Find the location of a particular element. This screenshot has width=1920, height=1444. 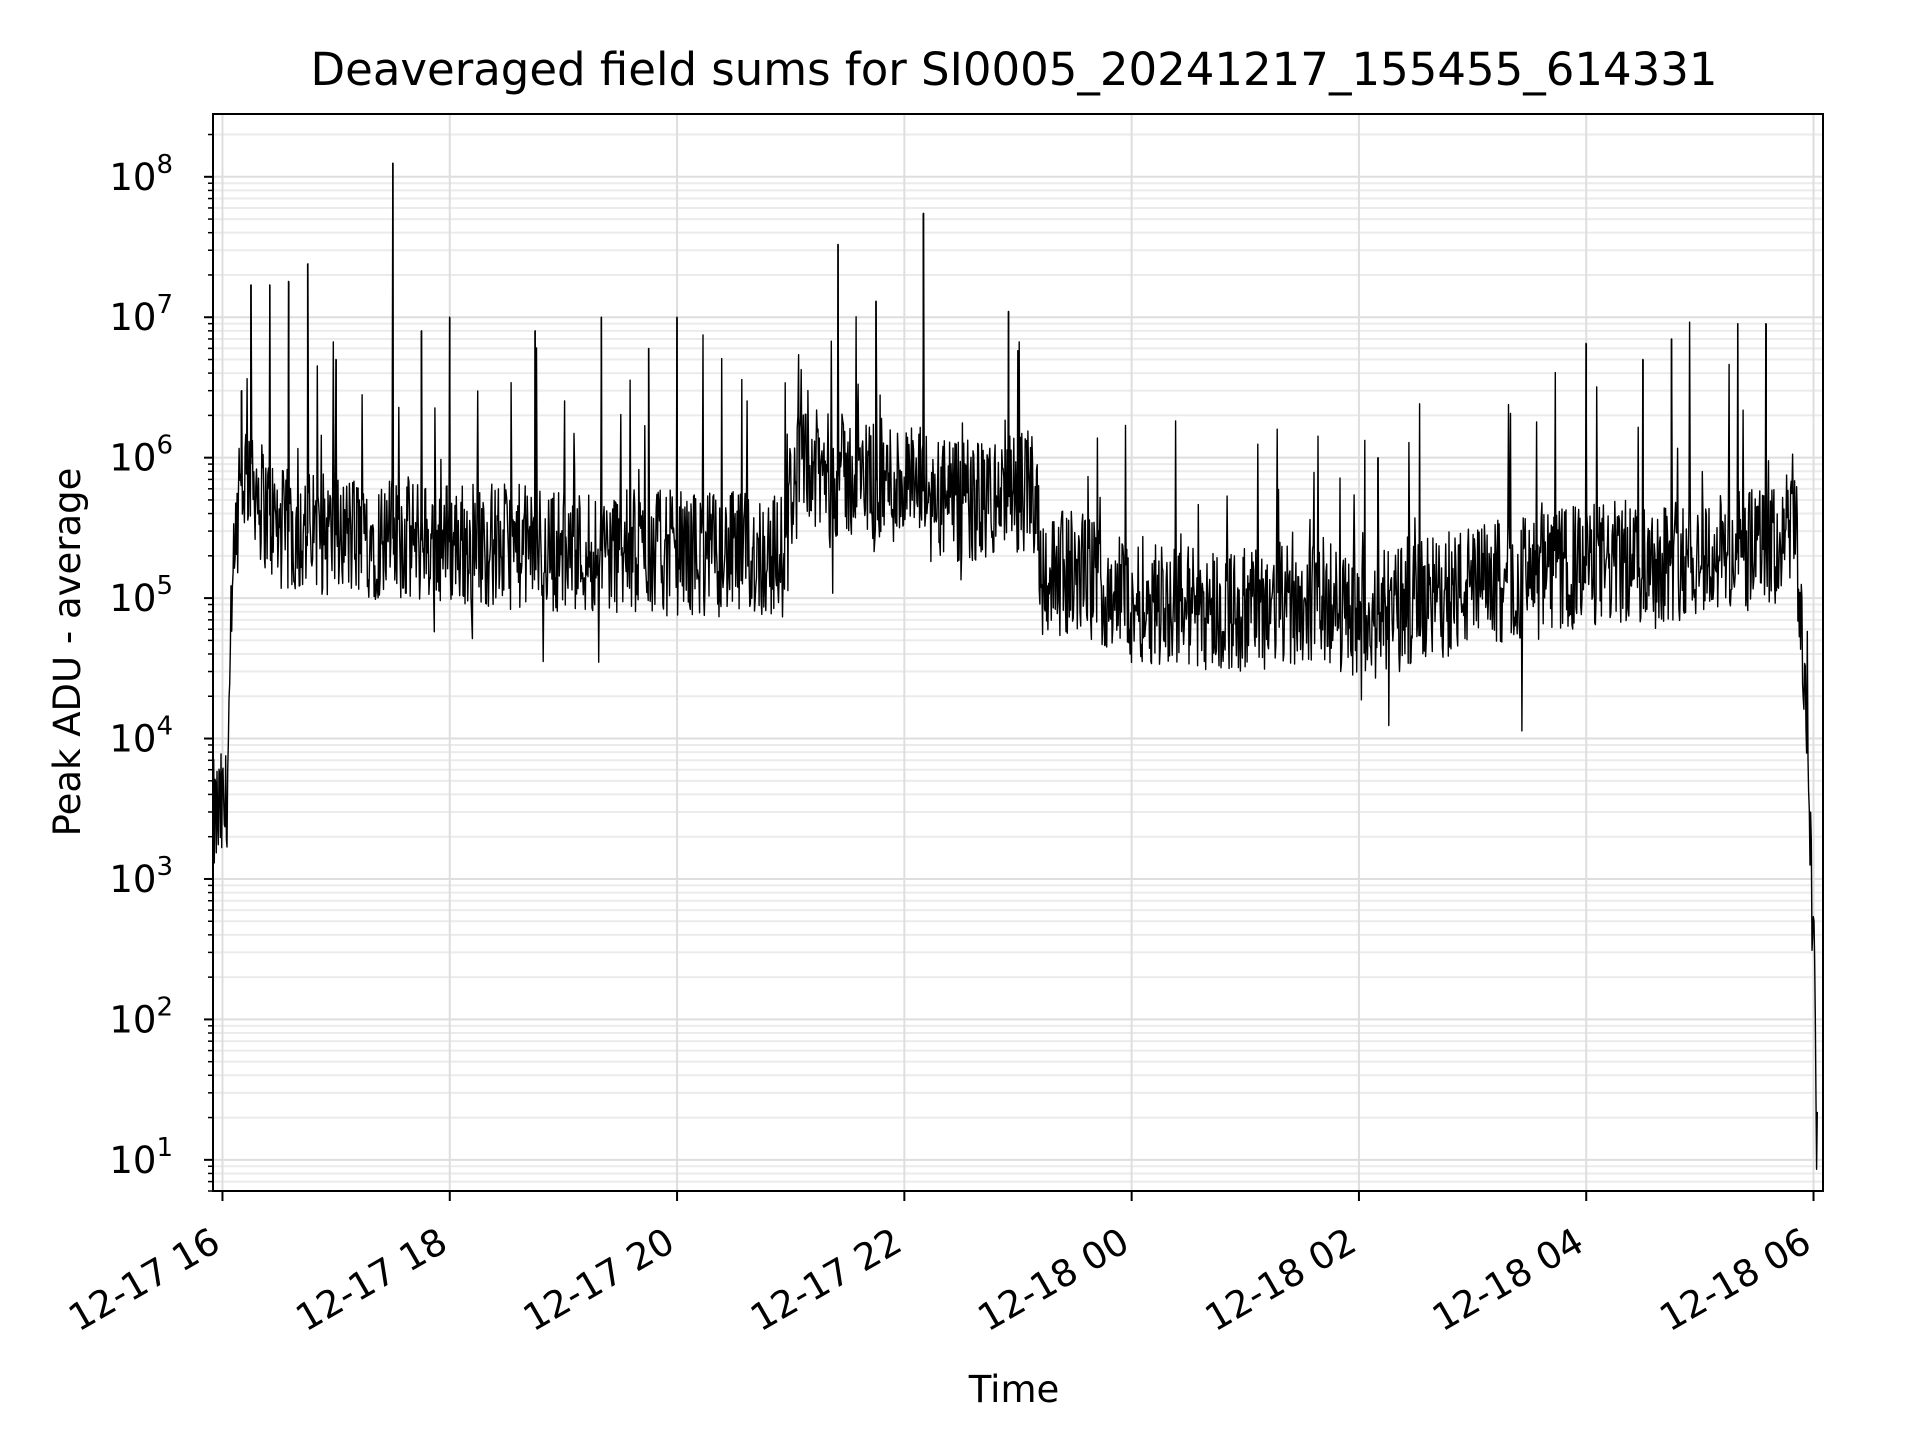

x-axis-label: Time is located at coordinates (1014, 1389).